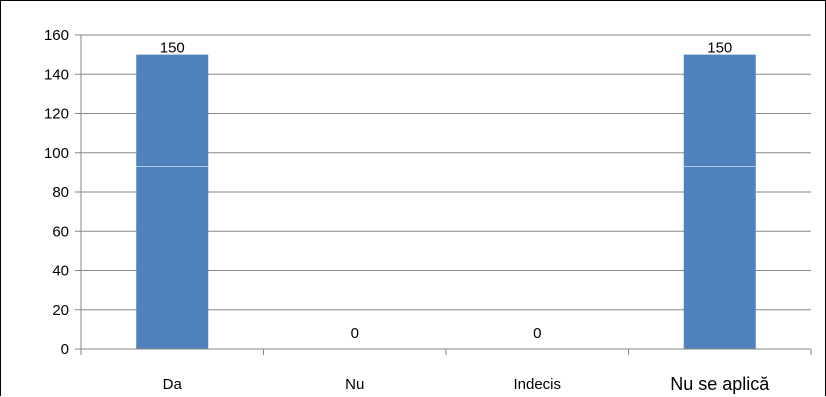 The width and height of the screenshot is (826, 397). Describe the element at coordinates (60, 310) in the screenshot. I see `y-tick-label: 20` at that location.